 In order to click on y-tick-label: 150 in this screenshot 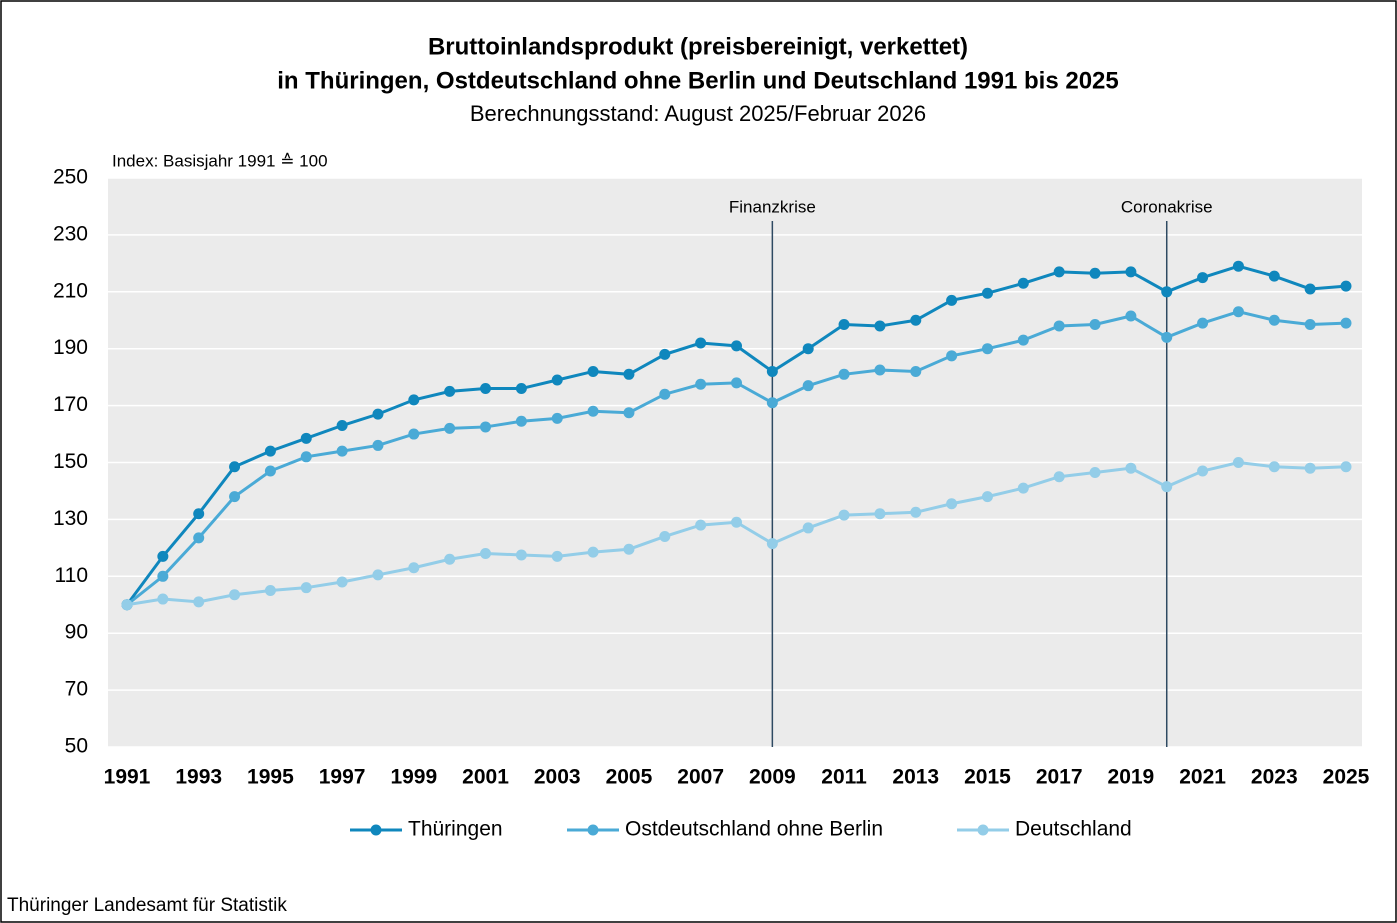, I will do `click(70, 461)`.